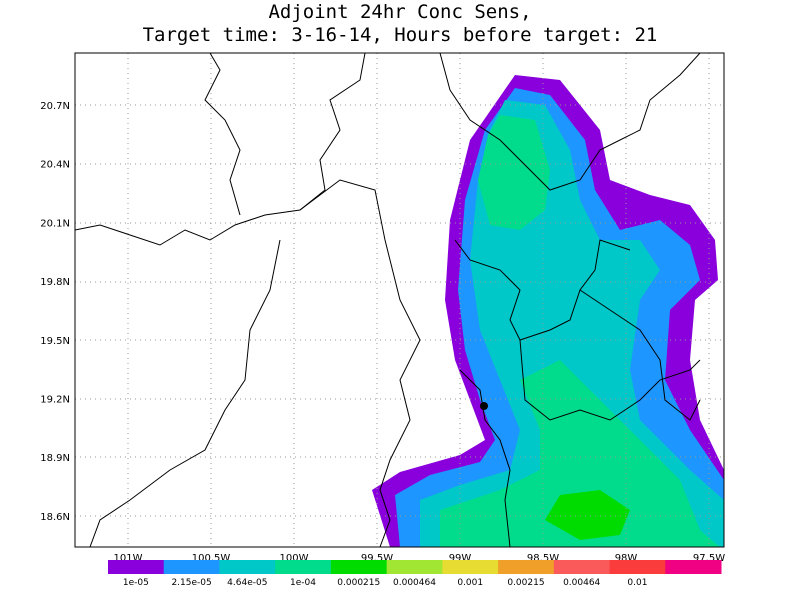 This screenshot has width=800, height=604. I want to click on colorbar-label: 0.00215, so click(525, 583).